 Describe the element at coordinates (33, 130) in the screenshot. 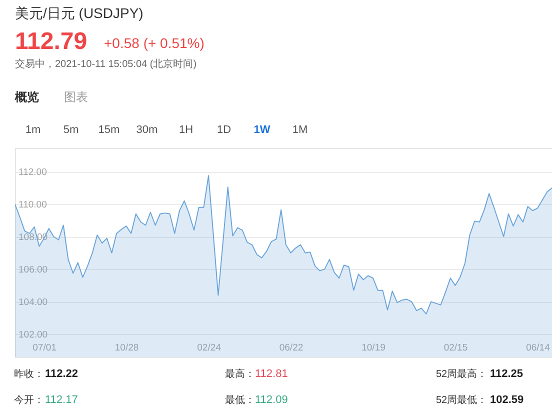

I see `text: 1m` at that location.